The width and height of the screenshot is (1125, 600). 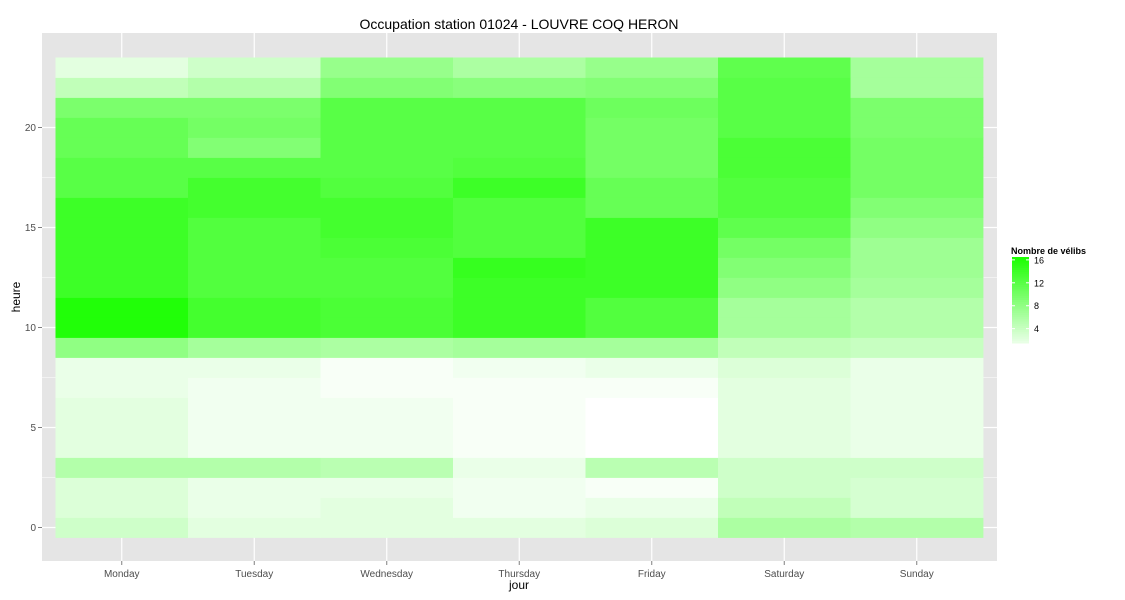 I want to click on y-tick-label: 20, so click(x=31, y=128).